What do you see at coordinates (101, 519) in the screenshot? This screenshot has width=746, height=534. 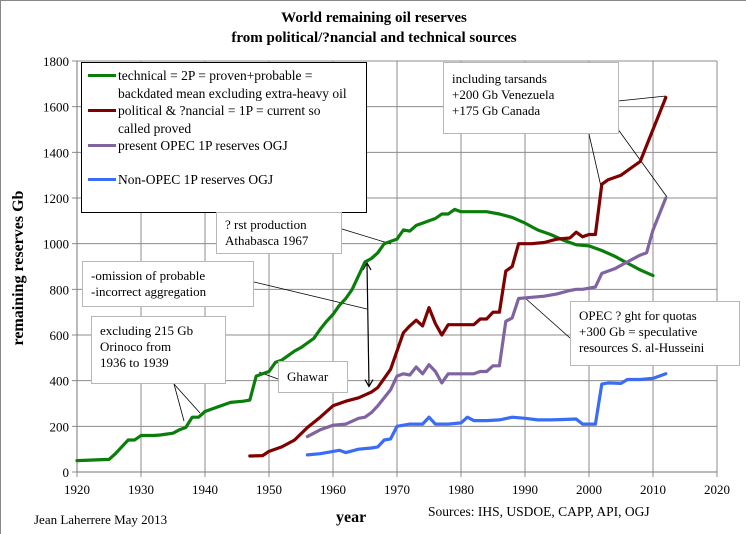 I see `author-credit: Jean Laherrere May 2013` at bounding box center [101, 519].